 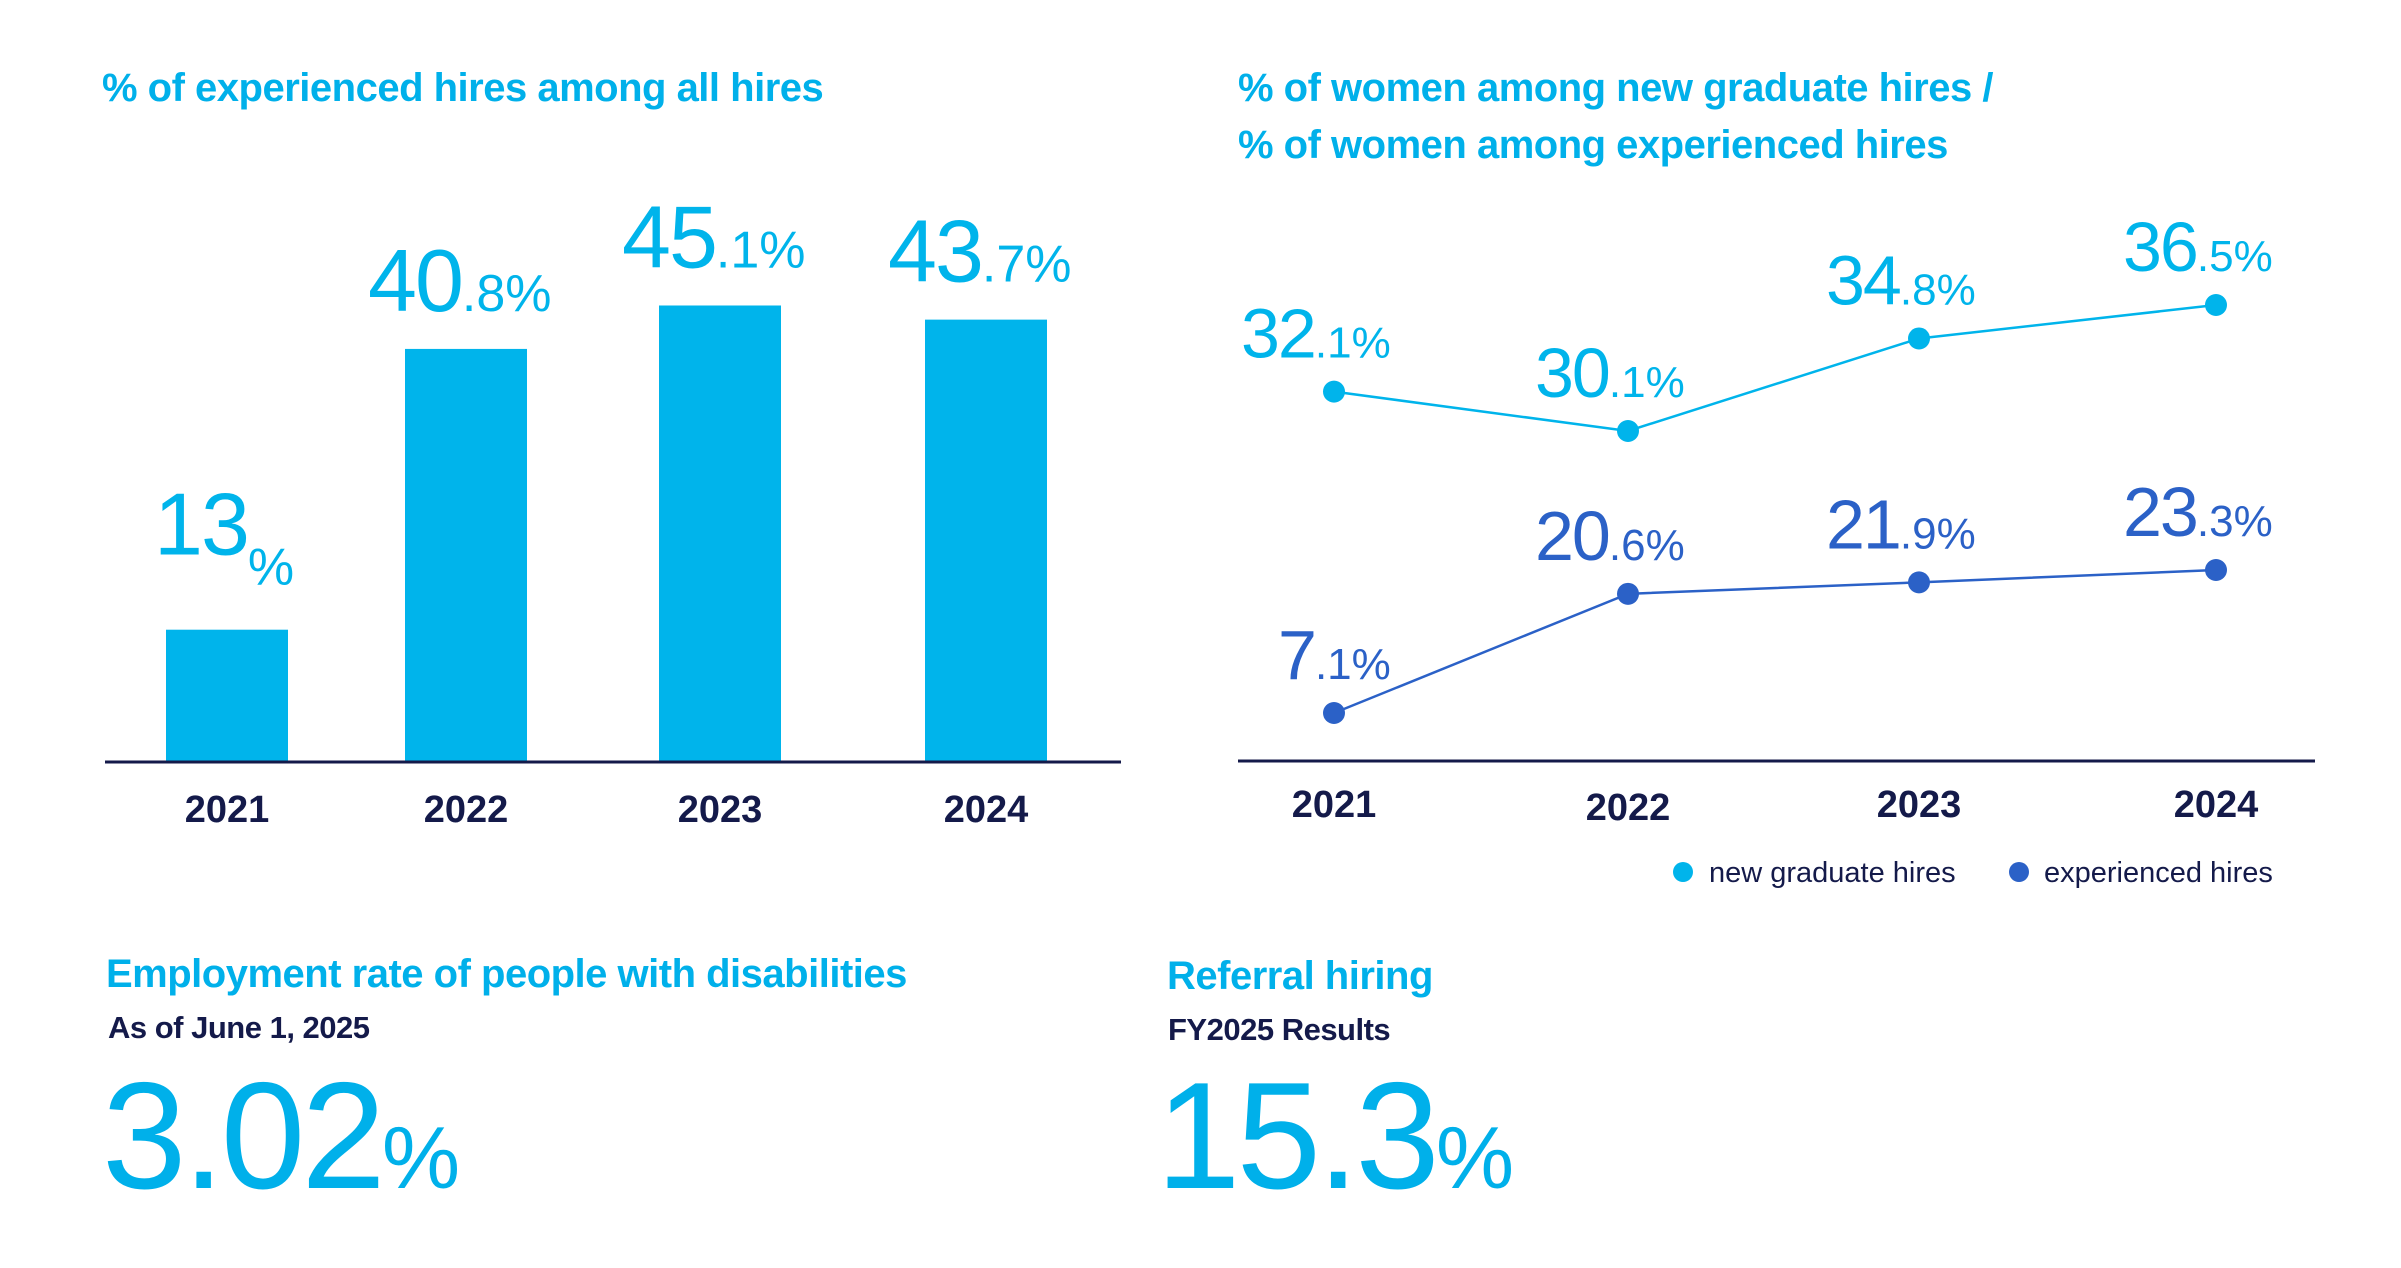 I want to click on point-label-experienced-hires-2024-major: 23, so click(x=2160, y=512).